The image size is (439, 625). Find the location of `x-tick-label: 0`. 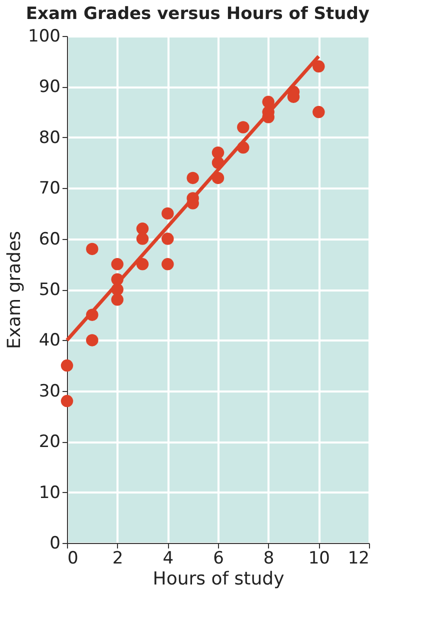

x-tick-label: 0 is located at coordinates (73, 558).